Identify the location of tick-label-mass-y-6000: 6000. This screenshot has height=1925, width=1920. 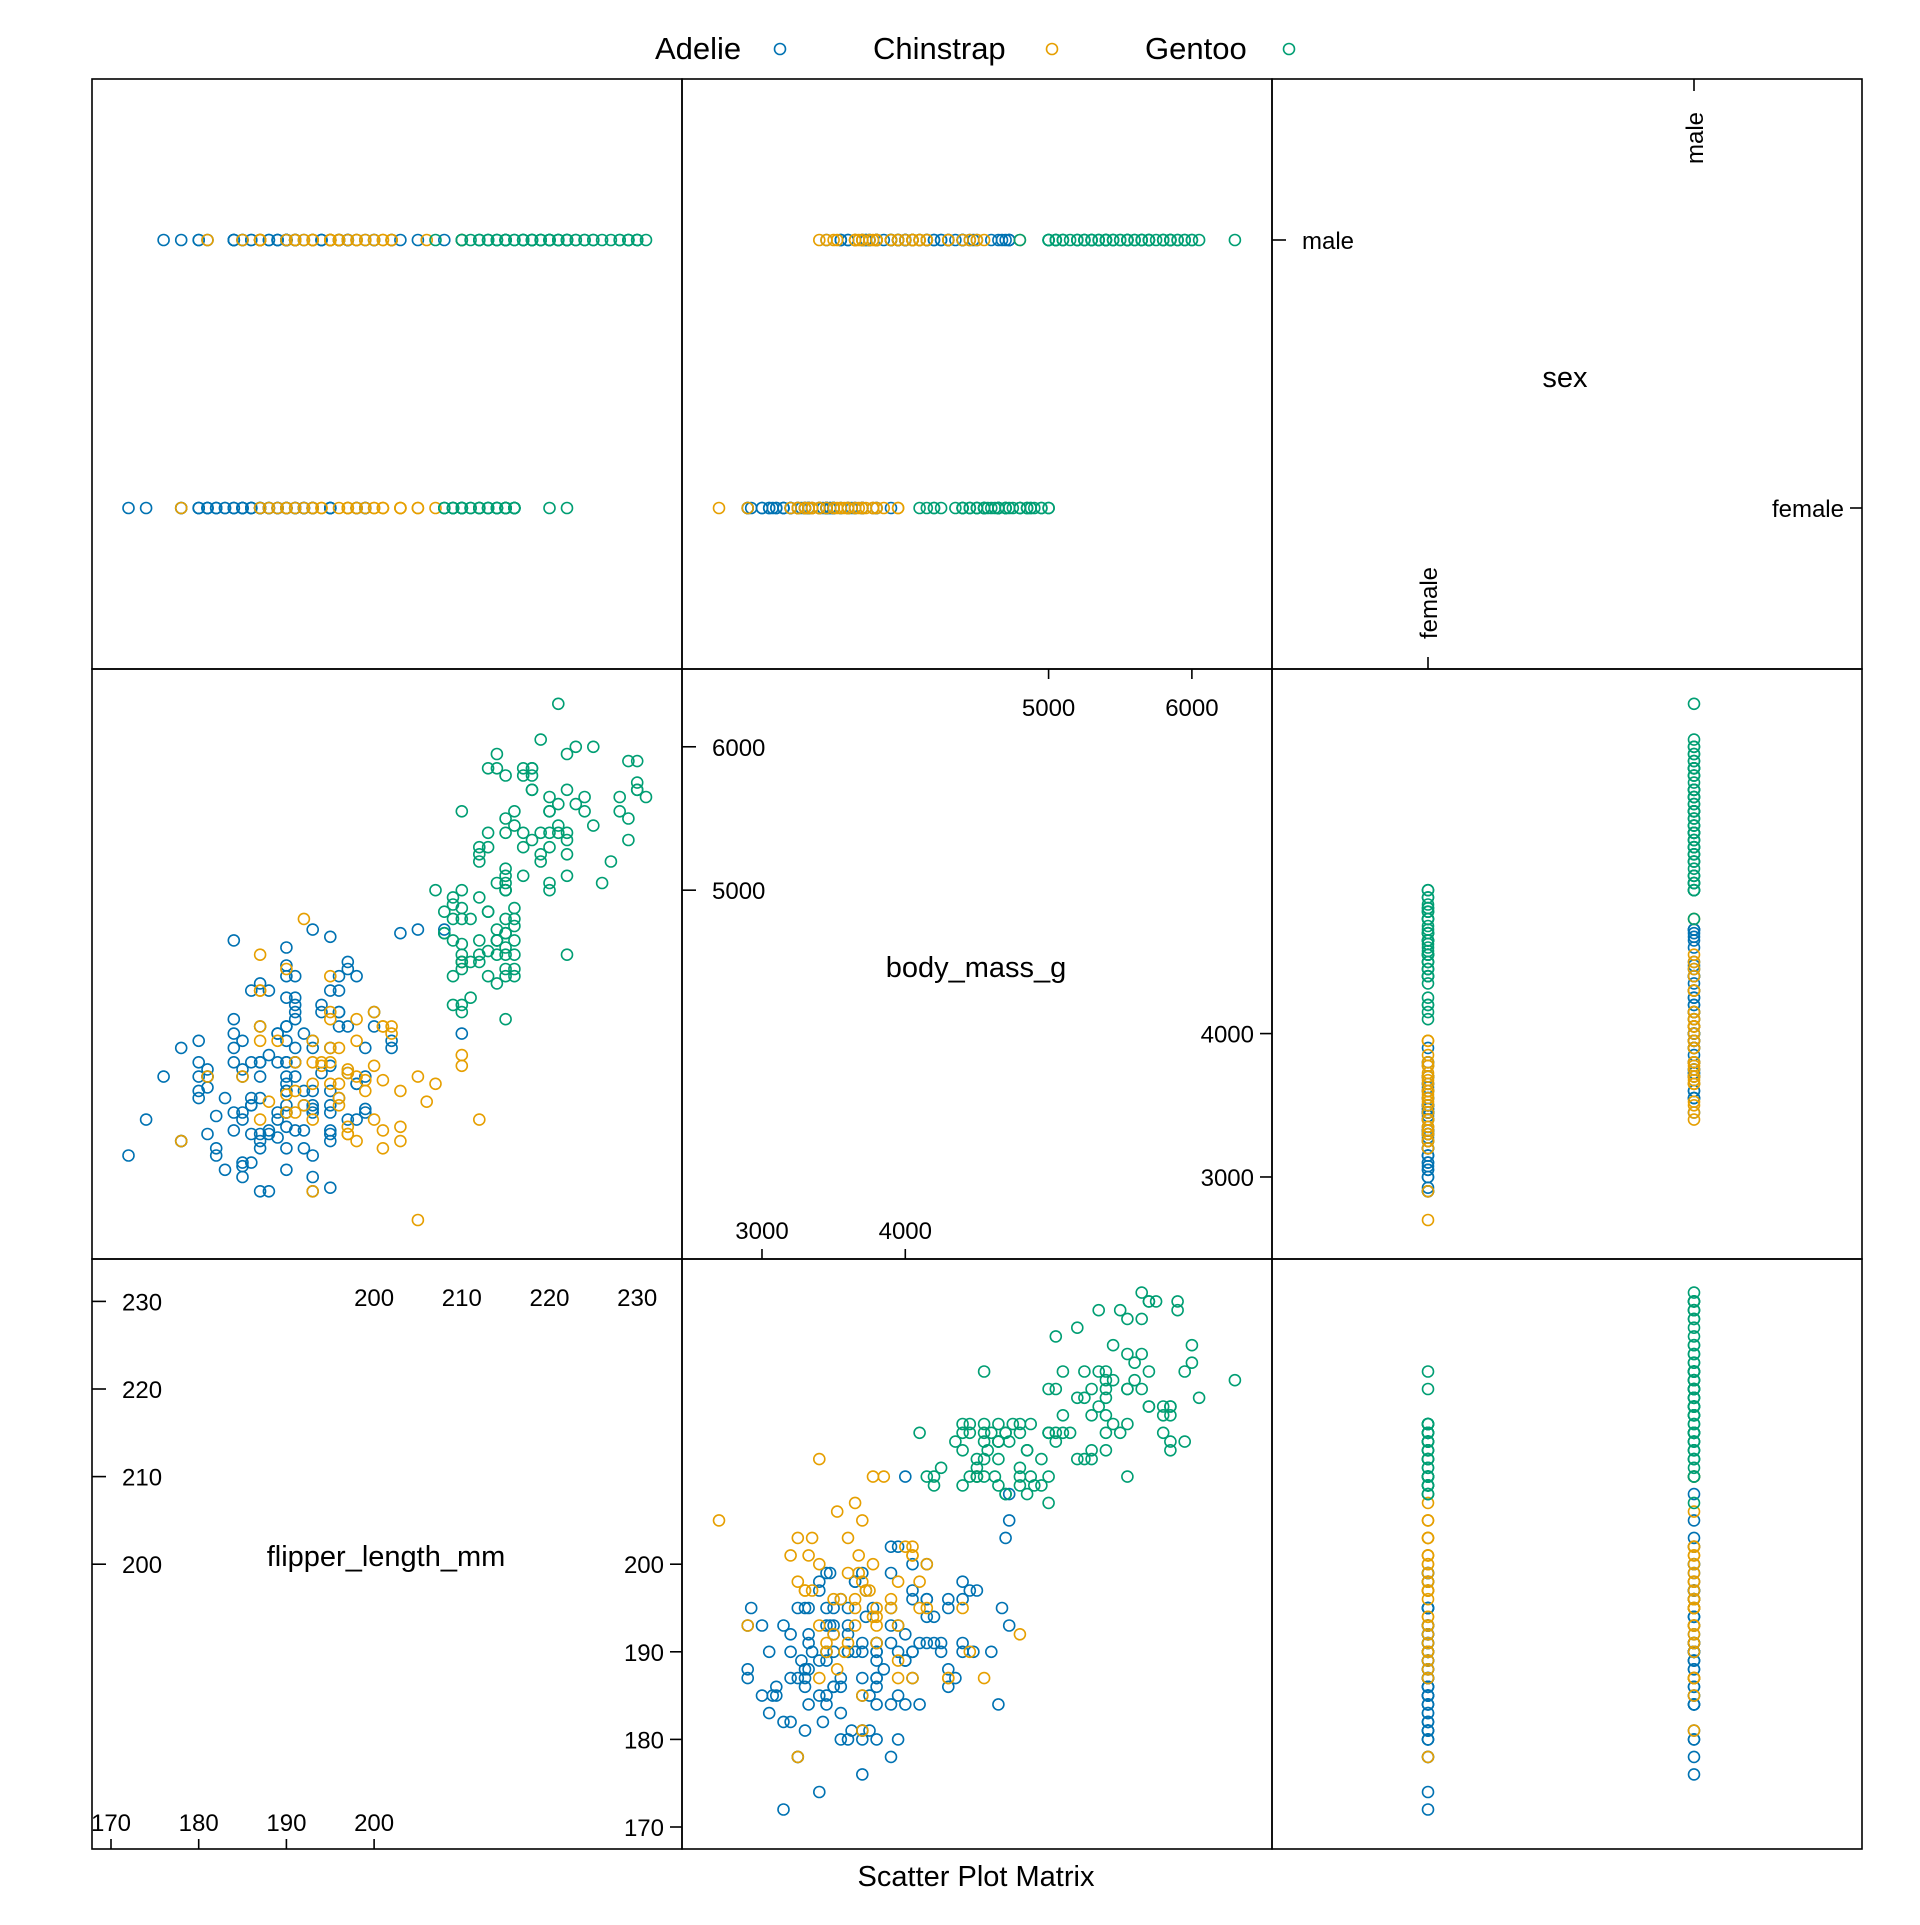
(738, 748).